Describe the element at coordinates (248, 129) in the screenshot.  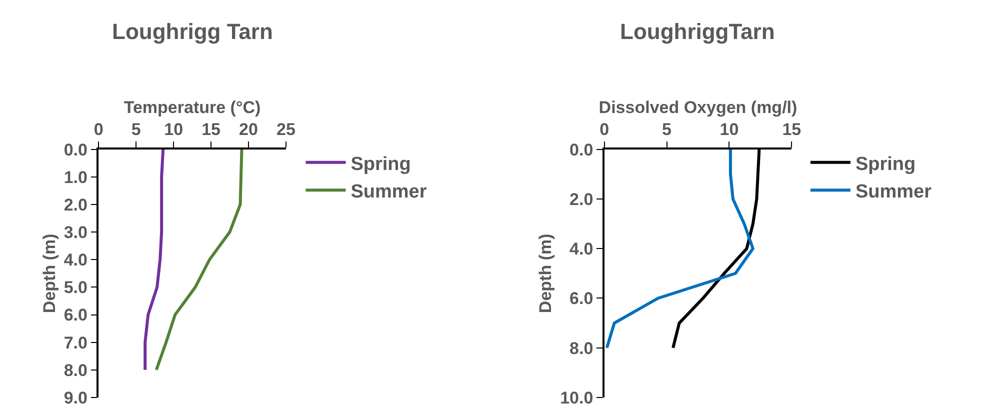
I see `x-tick-label: 20` at that location.